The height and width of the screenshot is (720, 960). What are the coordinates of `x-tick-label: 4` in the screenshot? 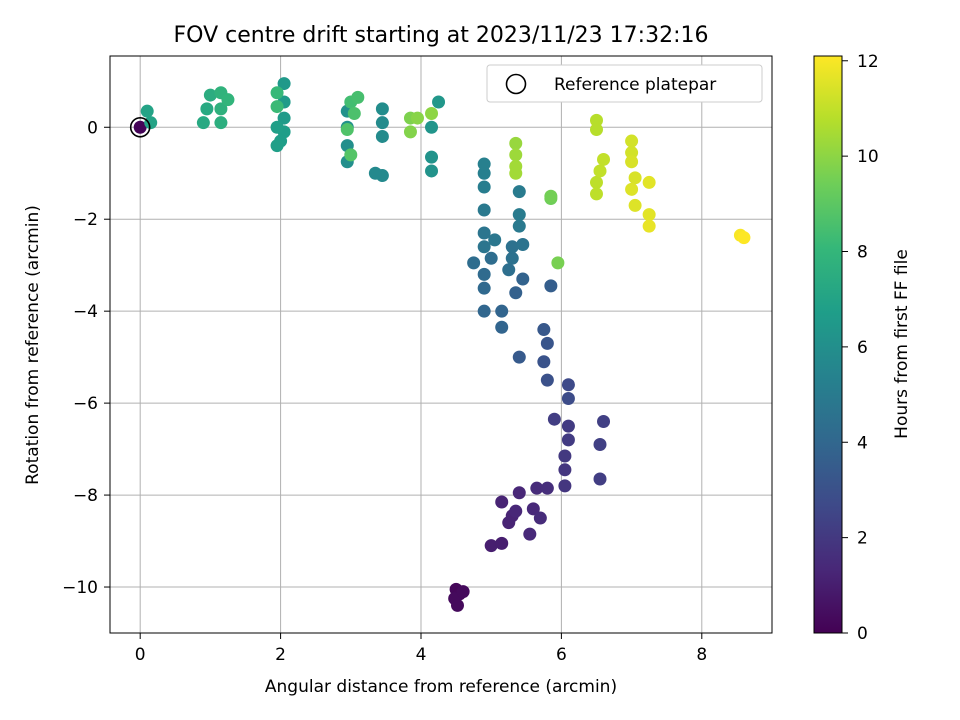 It's located at (421, 655).